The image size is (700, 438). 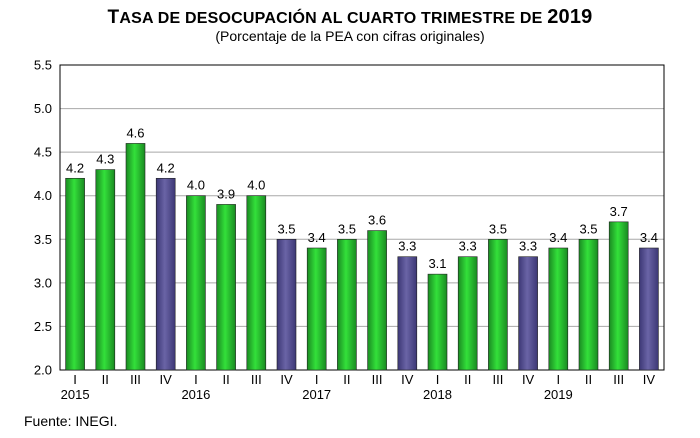 I want to click on data-label: 3.1, so click(x=437, y=263).